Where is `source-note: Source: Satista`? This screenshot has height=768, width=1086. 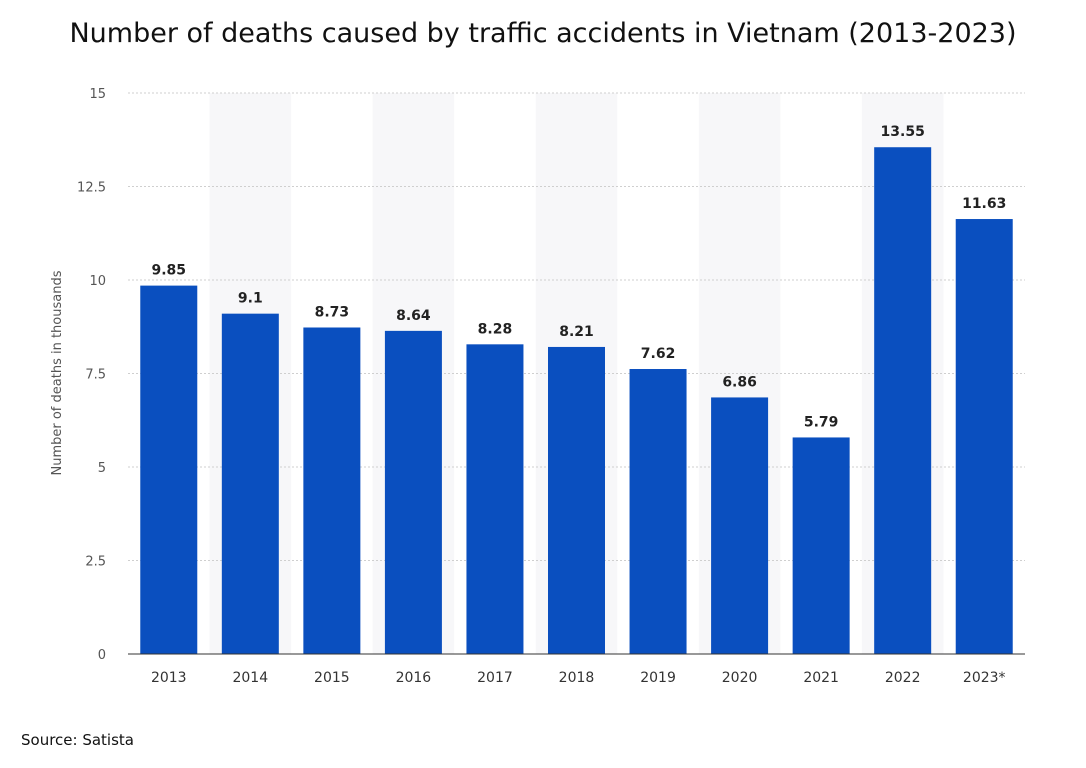
source-note: Source: Satista is located at coordinates (77, 740).